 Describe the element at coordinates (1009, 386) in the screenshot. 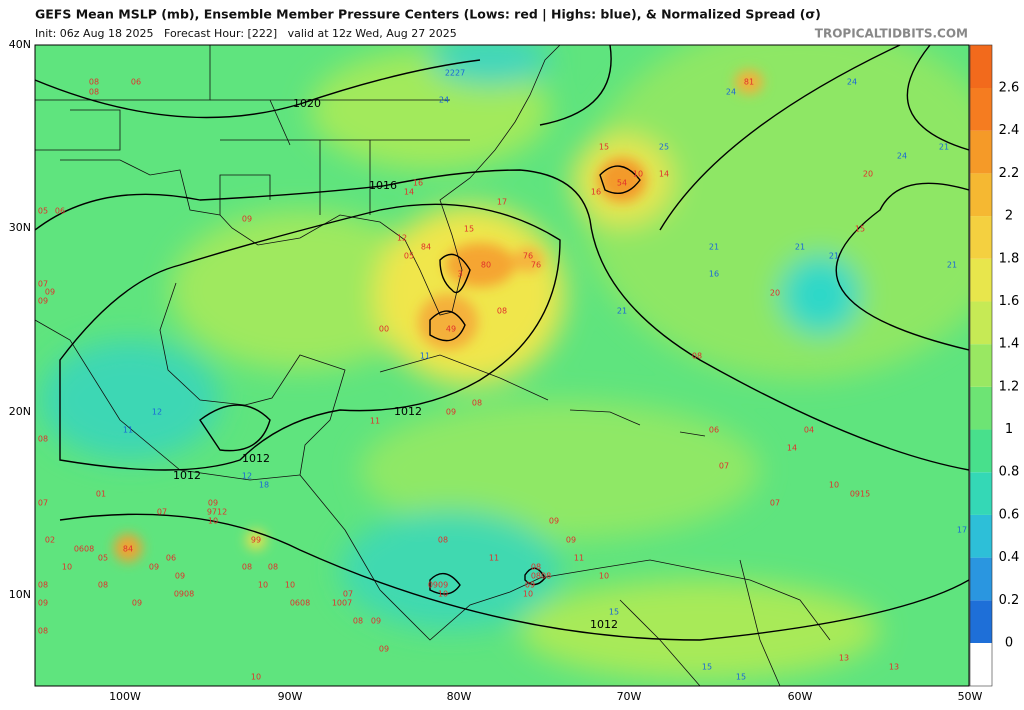

I see `colorbar-tick-label: 1.2` at that location.